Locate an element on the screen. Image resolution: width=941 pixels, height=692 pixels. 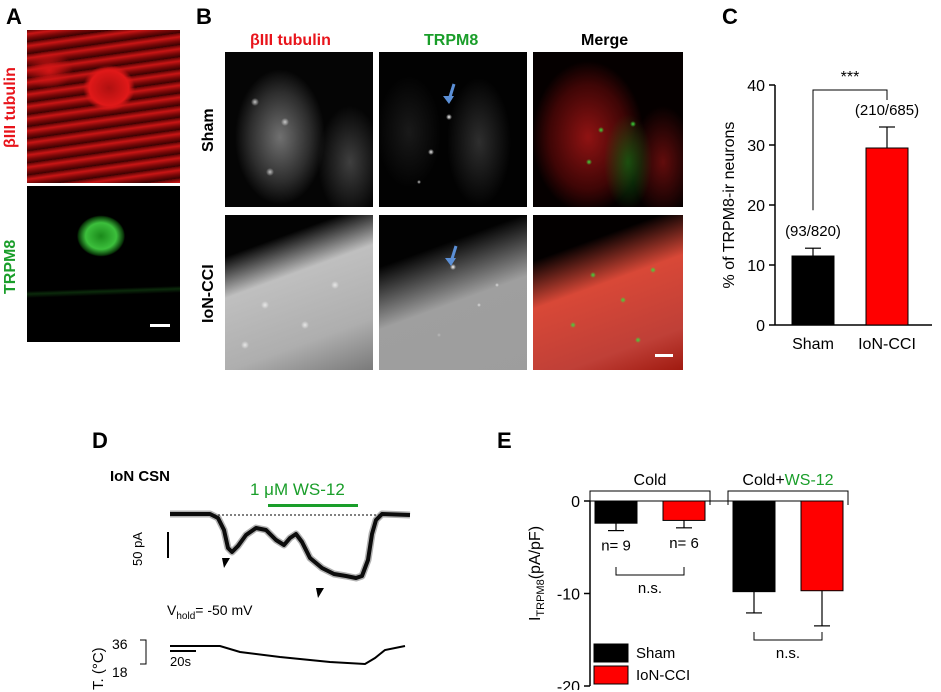
temp-high: 36 is located at coordinates (120, 644).